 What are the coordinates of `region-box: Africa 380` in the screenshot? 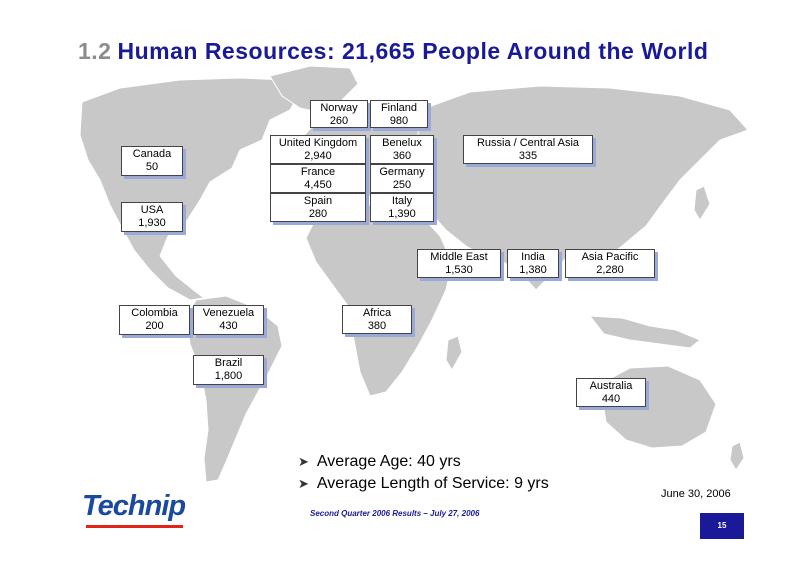 It's located at (377, 319).